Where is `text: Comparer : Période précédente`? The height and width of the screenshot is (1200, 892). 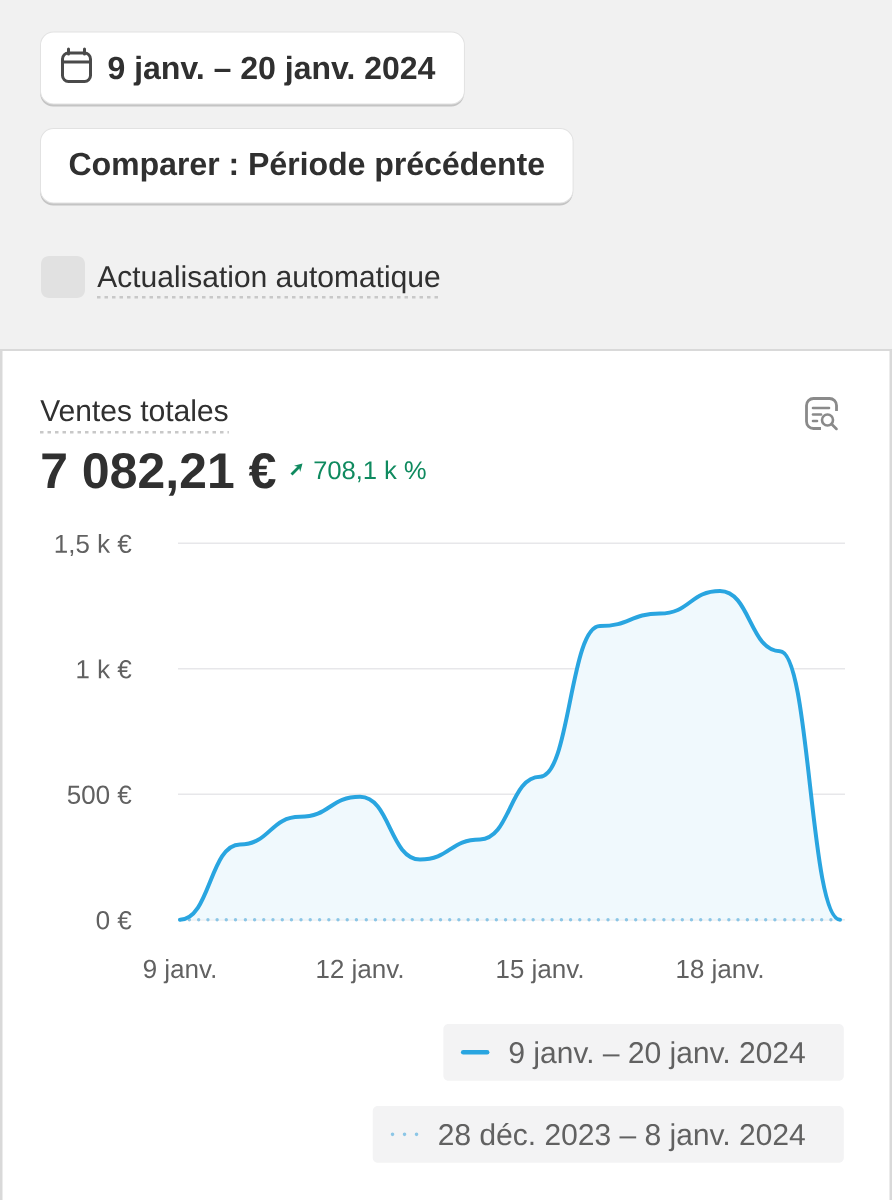
text: Comparer : Période précédente is located at coordinates (306, 166).